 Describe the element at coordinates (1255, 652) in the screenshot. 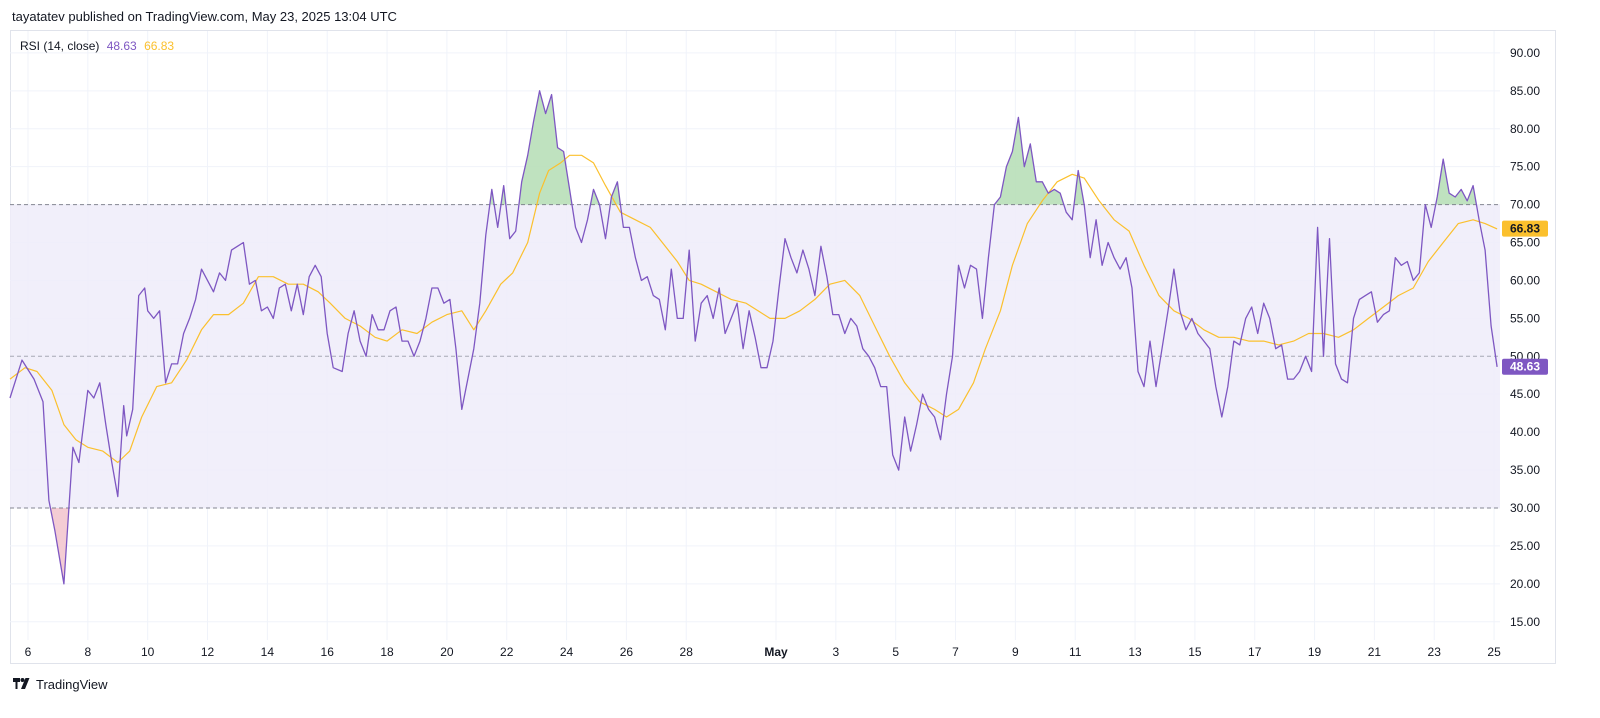

I see `x-axis-tick-label: 17` at that location.